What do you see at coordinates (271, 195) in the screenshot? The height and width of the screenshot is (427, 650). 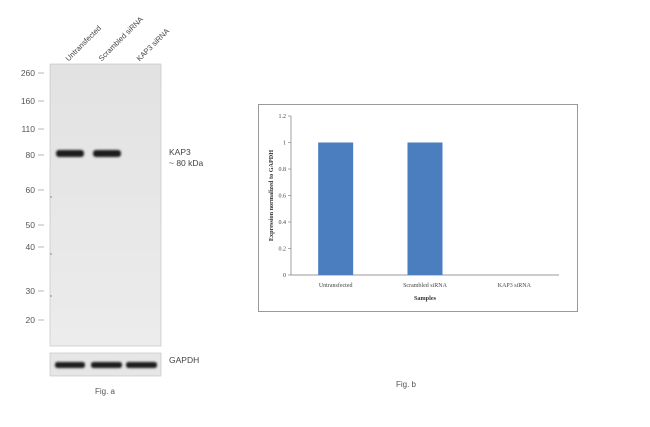 I see `y-axis-title: Expression normalized to GAPDH` at bounding box center [271, 195].